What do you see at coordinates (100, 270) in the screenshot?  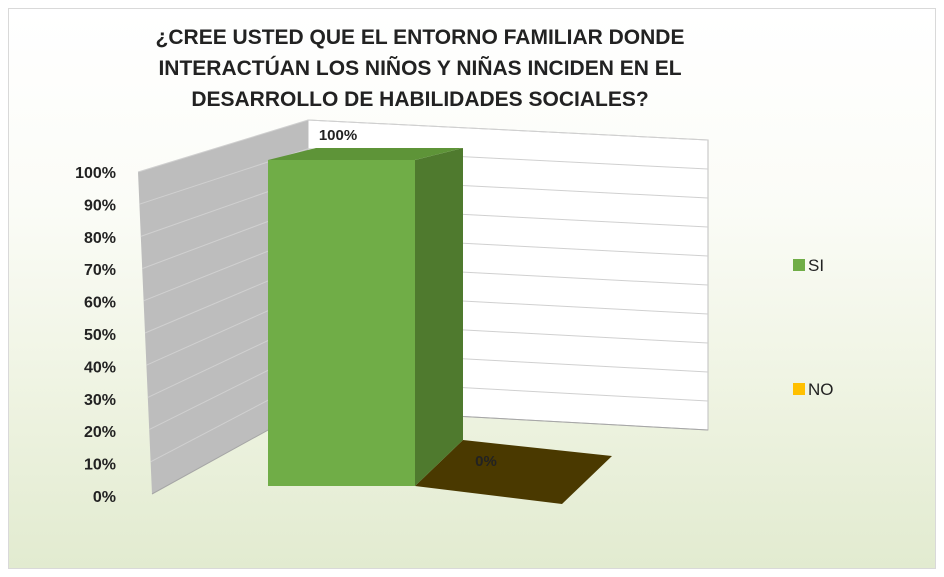 I see `y-tick-label: 70%` at bounding box center [100, 270].